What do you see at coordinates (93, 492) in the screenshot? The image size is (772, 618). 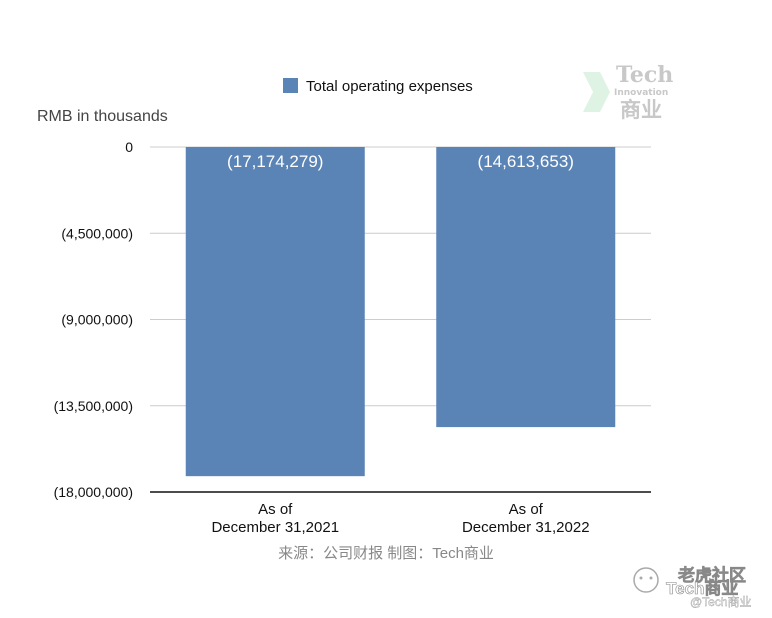 I see `y-tick-label: (18,000,000)` at bounding box center [93, 492].